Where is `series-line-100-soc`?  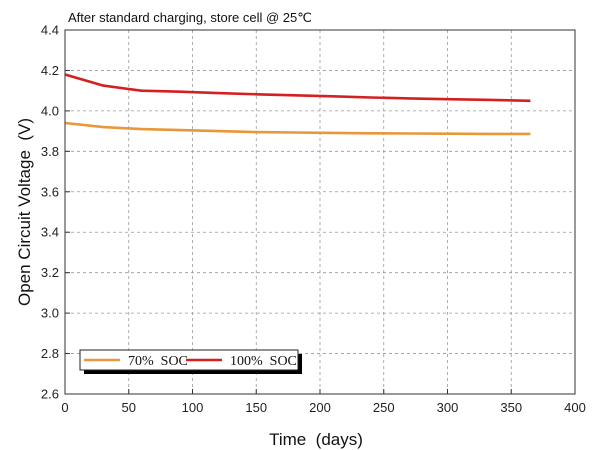
series-line-100-soc is located at coordinates (297, 88).